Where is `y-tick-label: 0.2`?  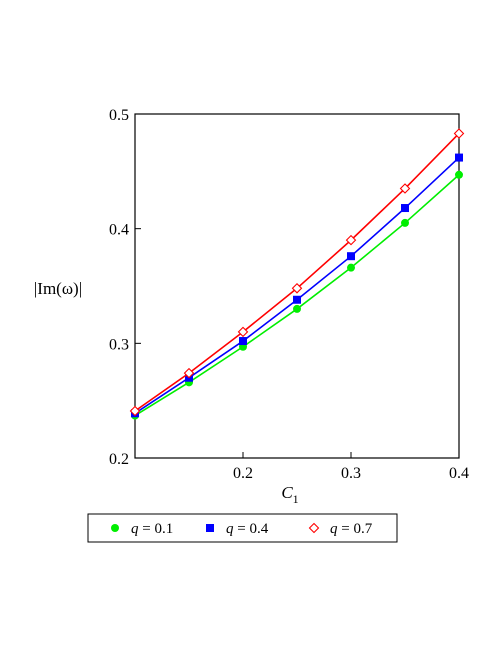
y-tick-label: 0.2 is located at coordinates (119, 459).